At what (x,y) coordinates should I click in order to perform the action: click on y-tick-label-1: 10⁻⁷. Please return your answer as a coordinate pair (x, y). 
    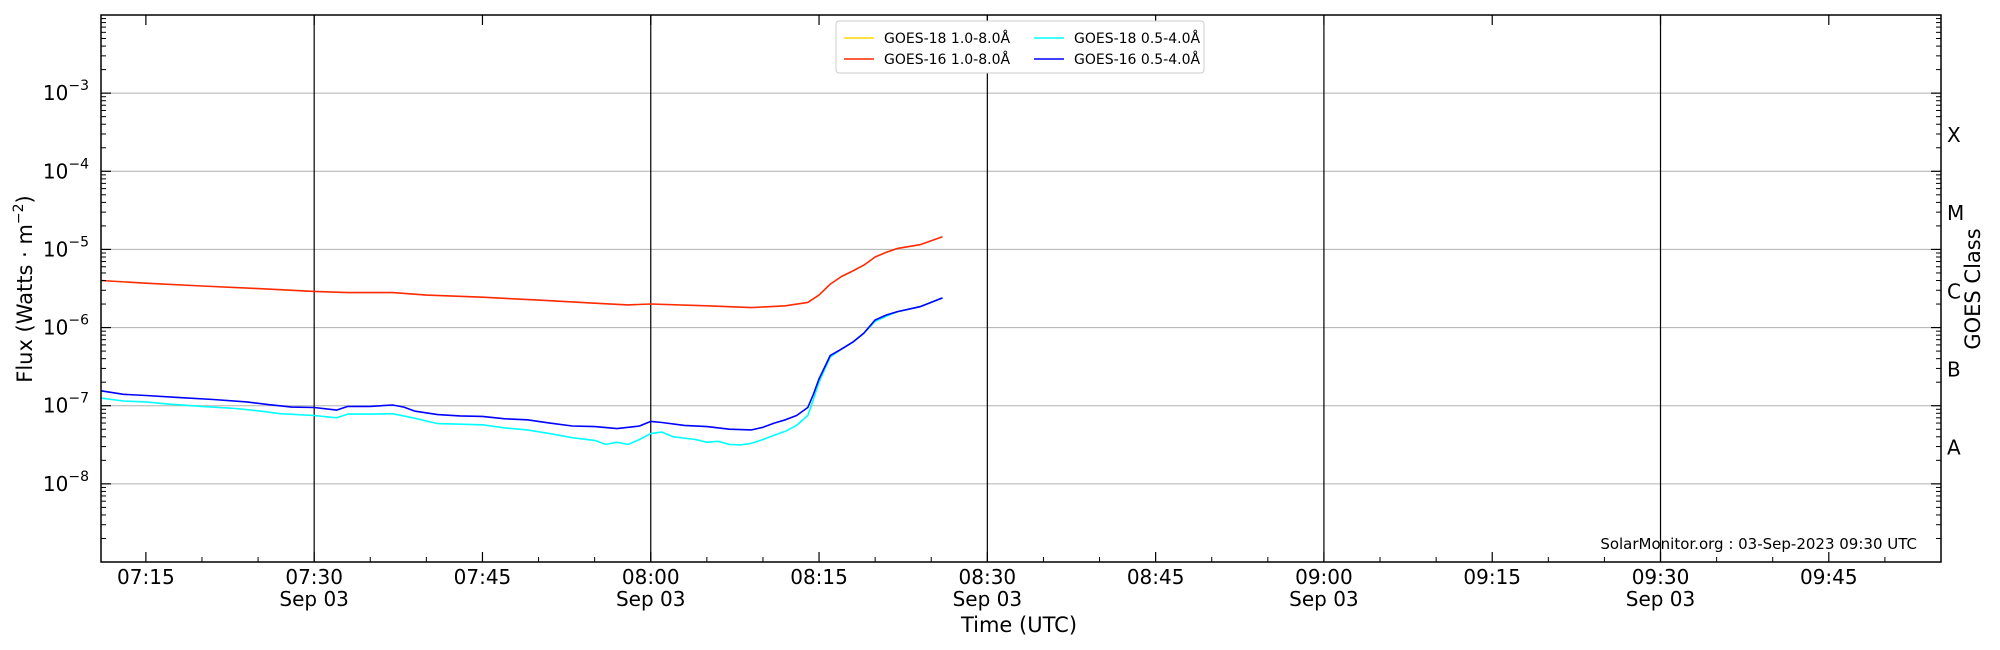
    Looking at the image, I should click on (66, 404).